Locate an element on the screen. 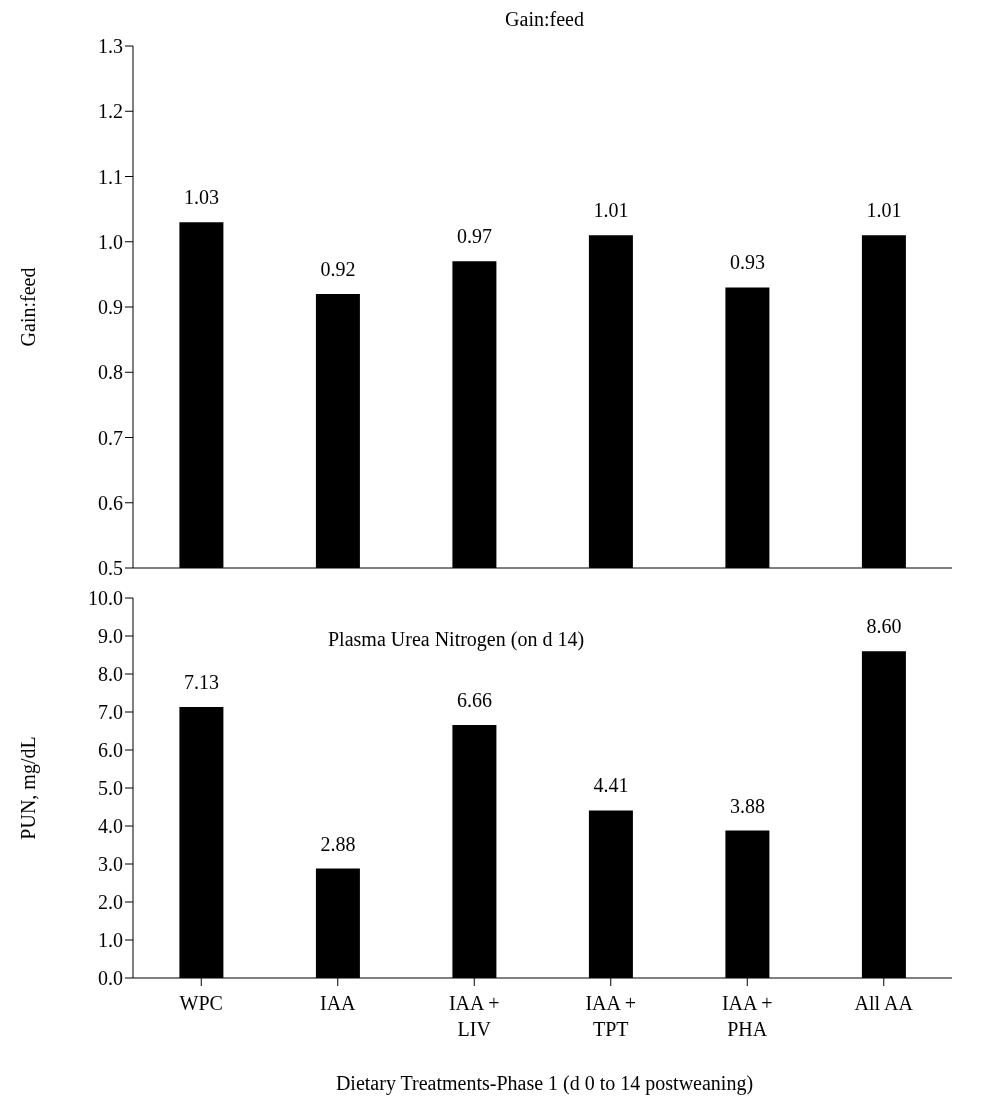 The image size is (984, 1117). y-tick-label: 0.5 is located at coordinates (110, 568).